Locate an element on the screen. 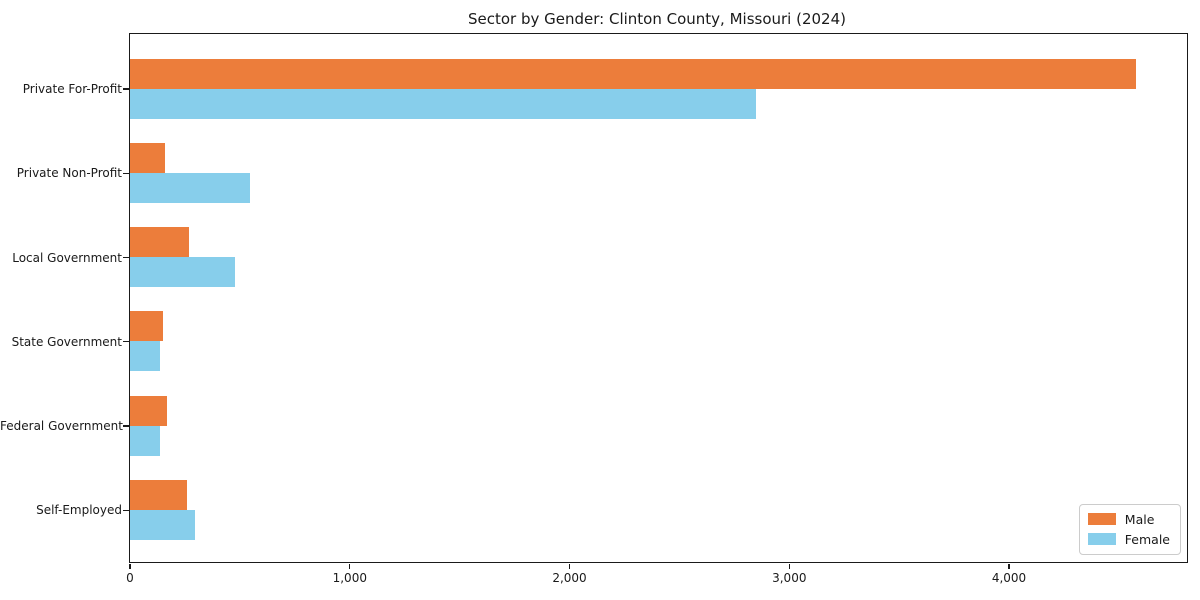 The width and height of the screenshot is (1200, 600). legend-entry-male: Male is located at coordinates (1128, 519).